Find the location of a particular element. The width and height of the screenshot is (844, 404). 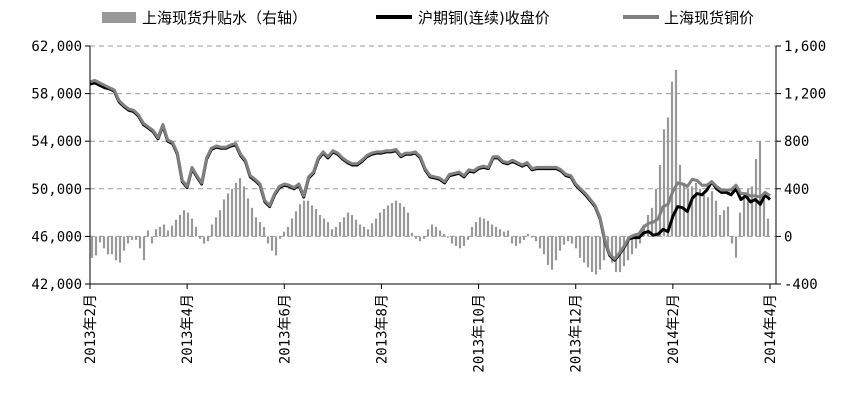

right-tick-label: 1,200 is located at coordinates (805, 95).